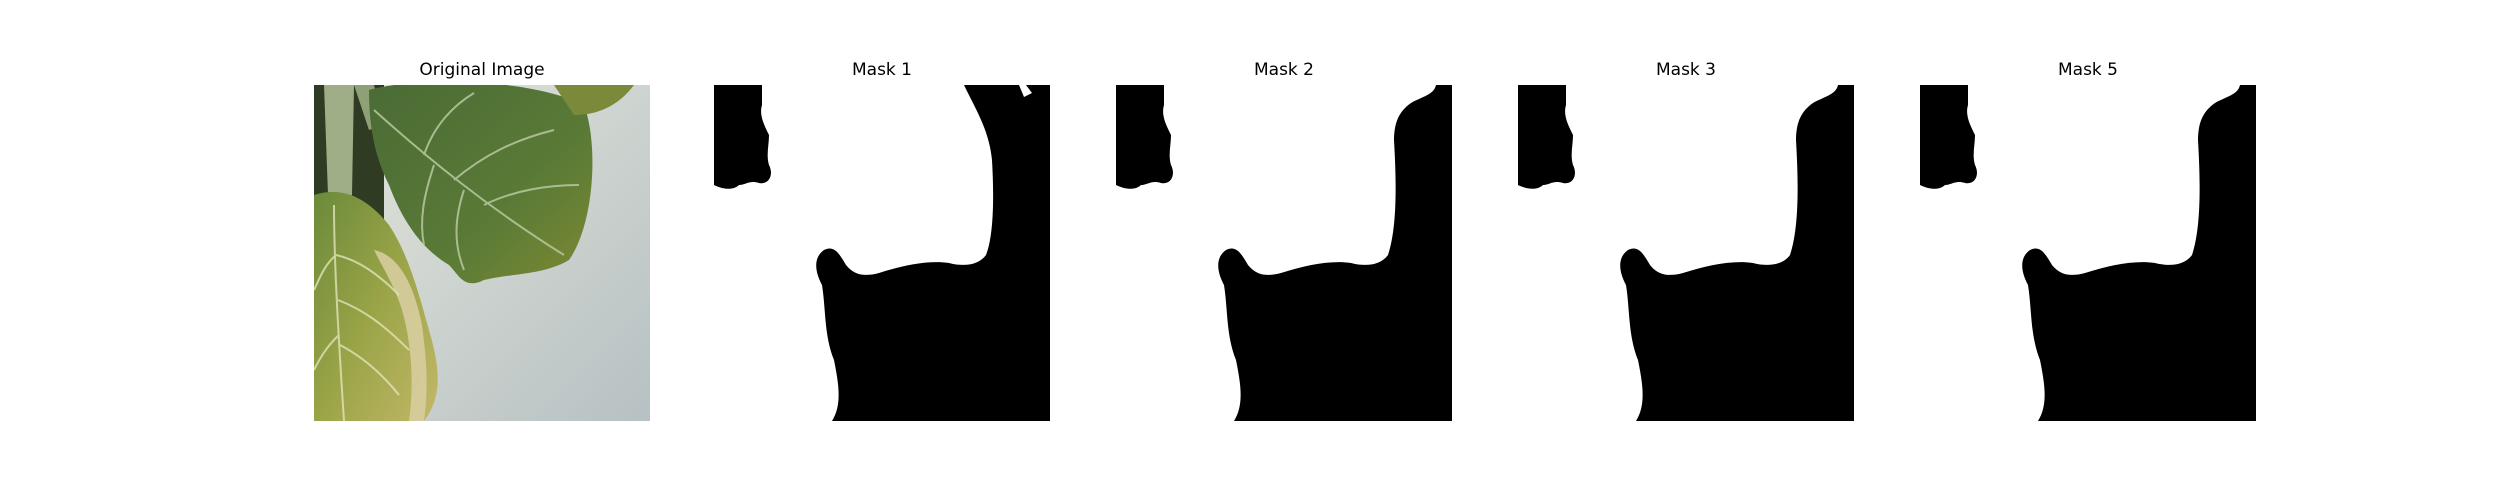 Image resolution: width=2500 pixels, height=500 pixels. I want to click on mask-5-image, so click(2088, 253).